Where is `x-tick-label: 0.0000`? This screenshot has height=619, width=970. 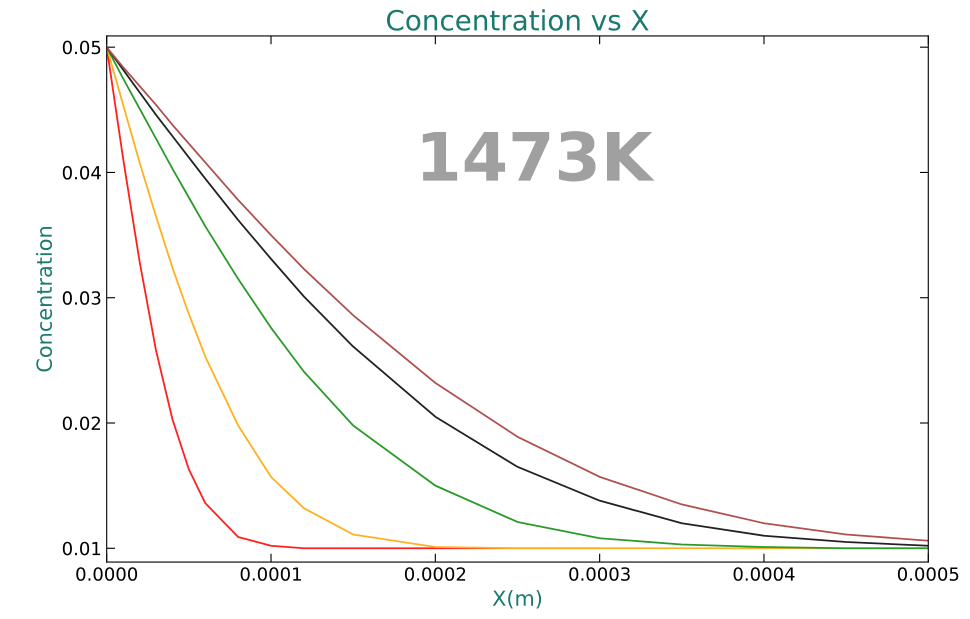
x-tick-label: 0.0000 is located at coordinates (107, 574).